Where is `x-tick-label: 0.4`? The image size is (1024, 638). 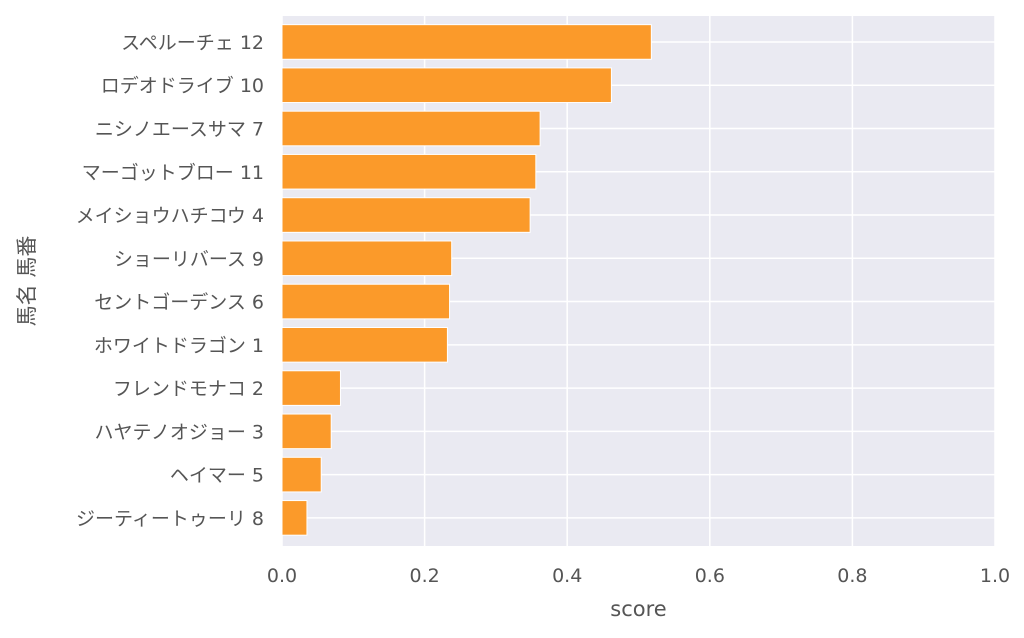
x-tick-label: 0.4 is located at coordinates (567, 576).